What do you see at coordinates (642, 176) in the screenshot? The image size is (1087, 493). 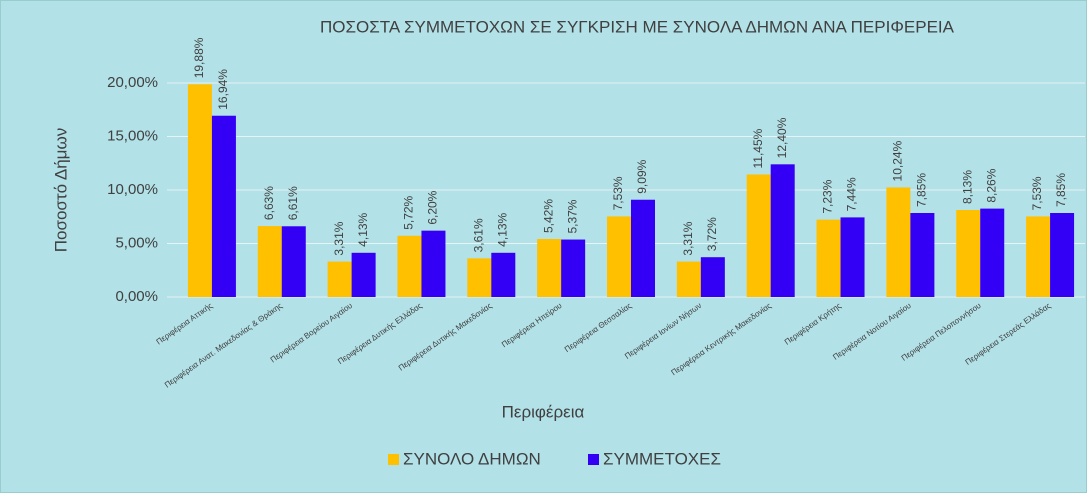 I see `value-label: 9,09%` at bounding box center [642, 176].